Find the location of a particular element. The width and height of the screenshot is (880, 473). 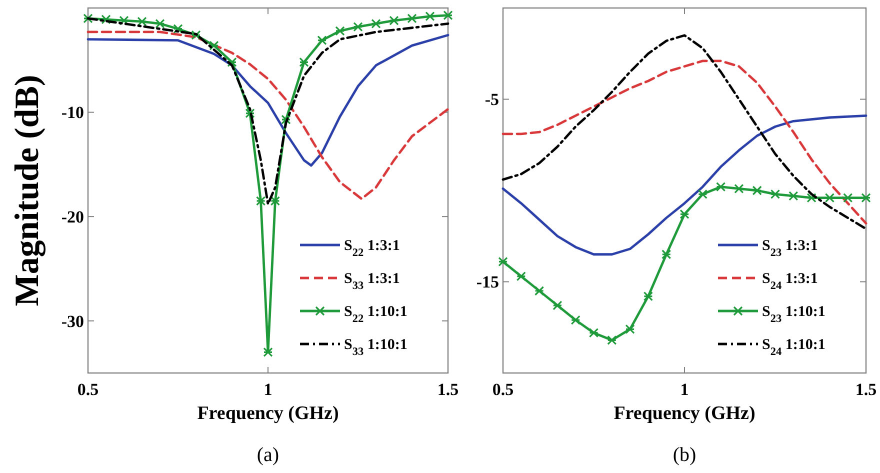

legend-label: S$_{33}$ 1:10:1 is located at coordinates (376, 347).